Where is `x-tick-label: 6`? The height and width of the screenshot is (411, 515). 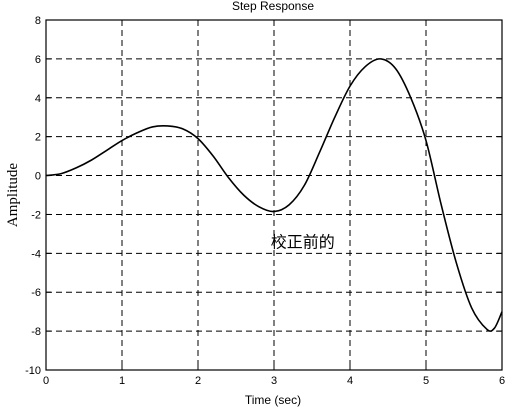
x-tick-label: 6 is located at coordinates (502, 381).